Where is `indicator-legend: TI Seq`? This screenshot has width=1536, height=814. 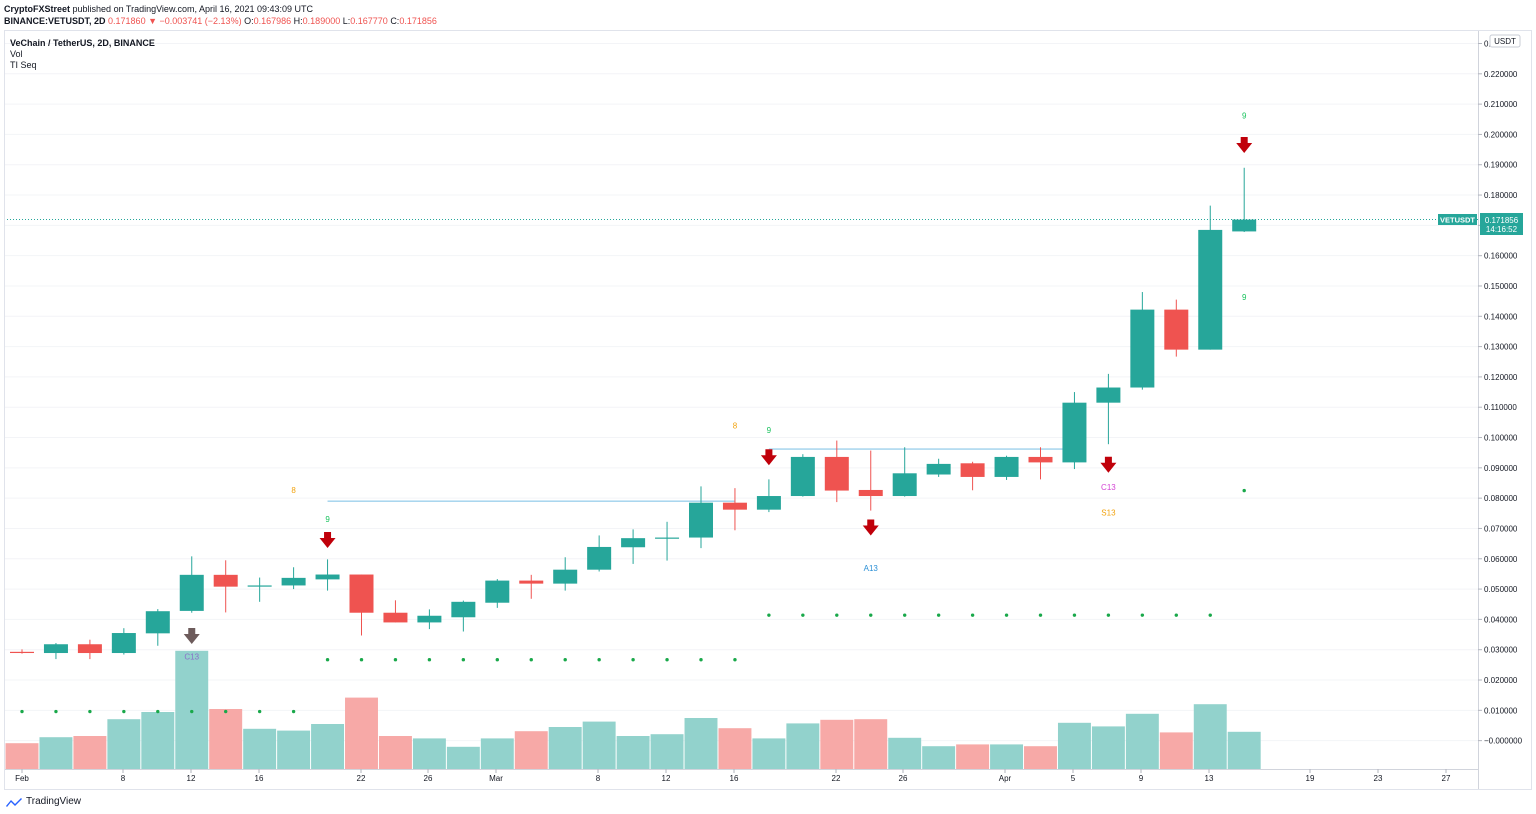
indicator-legend: TI Seq is located at coordinates (23, 65).